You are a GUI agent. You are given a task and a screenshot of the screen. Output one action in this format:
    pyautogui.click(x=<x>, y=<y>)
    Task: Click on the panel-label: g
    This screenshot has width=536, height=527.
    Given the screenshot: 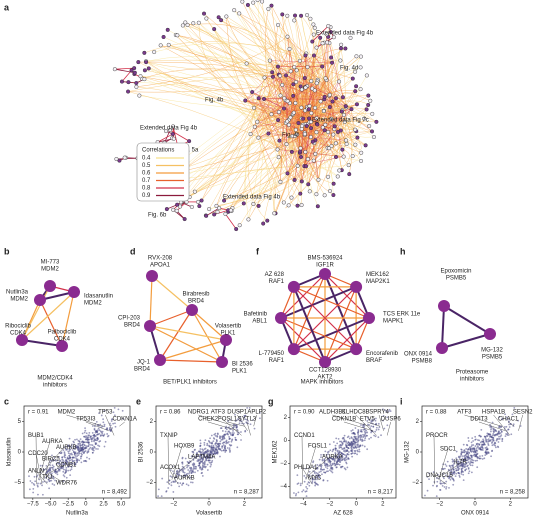 What is the action you would take?
    pyautogui.click(x=271, y=401)
    